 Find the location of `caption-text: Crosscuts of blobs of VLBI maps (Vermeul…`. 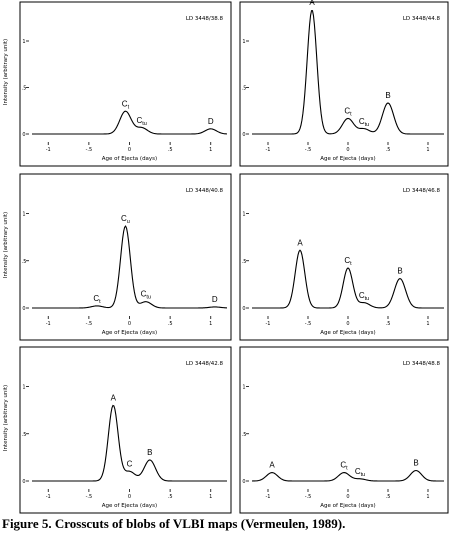

caption-text: Crosscuts of blobs of VLBI maps (Vermeul… is located at coordinates (200, 523).